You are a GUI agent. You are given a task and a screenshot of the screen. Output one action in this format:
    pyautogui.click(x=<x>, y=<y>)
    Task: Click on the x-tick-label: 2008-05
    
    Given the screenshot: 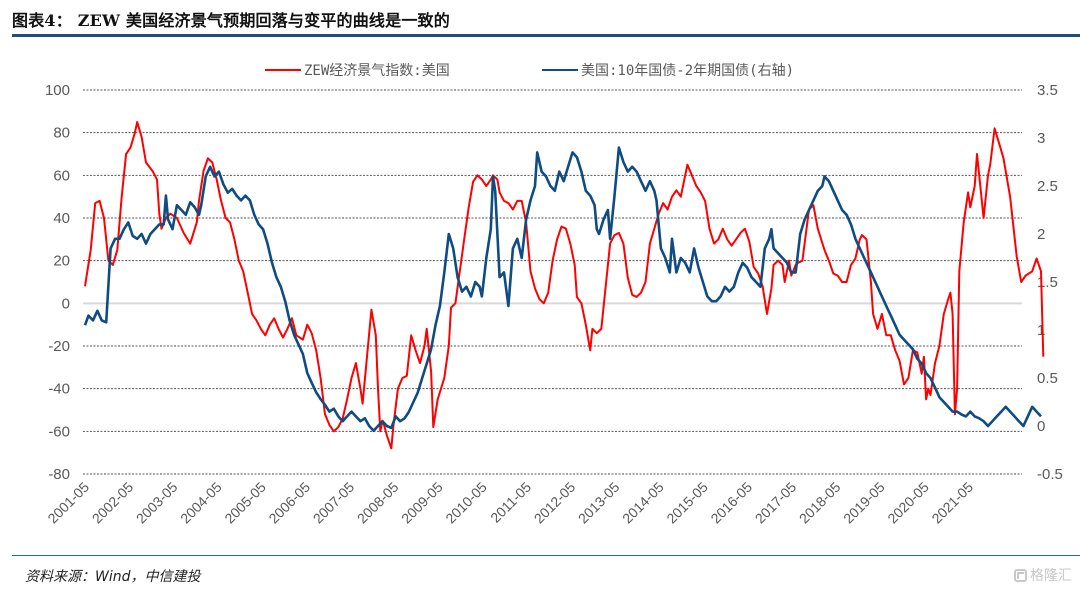 What is the action you would take?
    pyautogui.click(x=378, y=503)
    